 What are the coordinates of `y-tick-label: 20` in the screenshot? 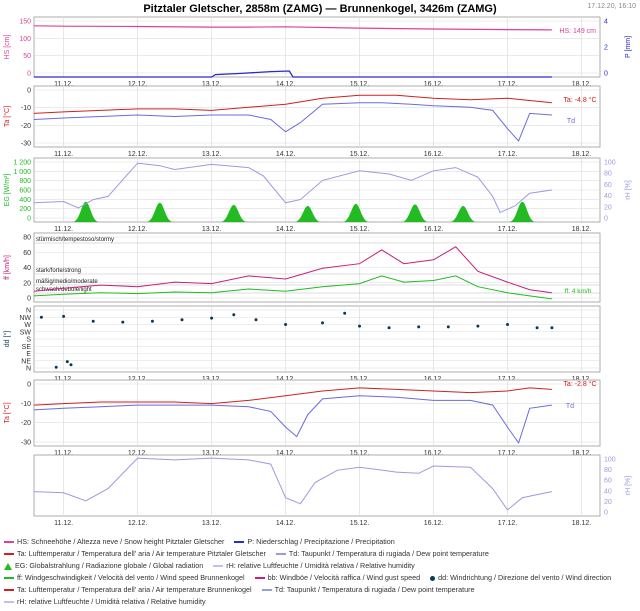 It's located at (27, 283).